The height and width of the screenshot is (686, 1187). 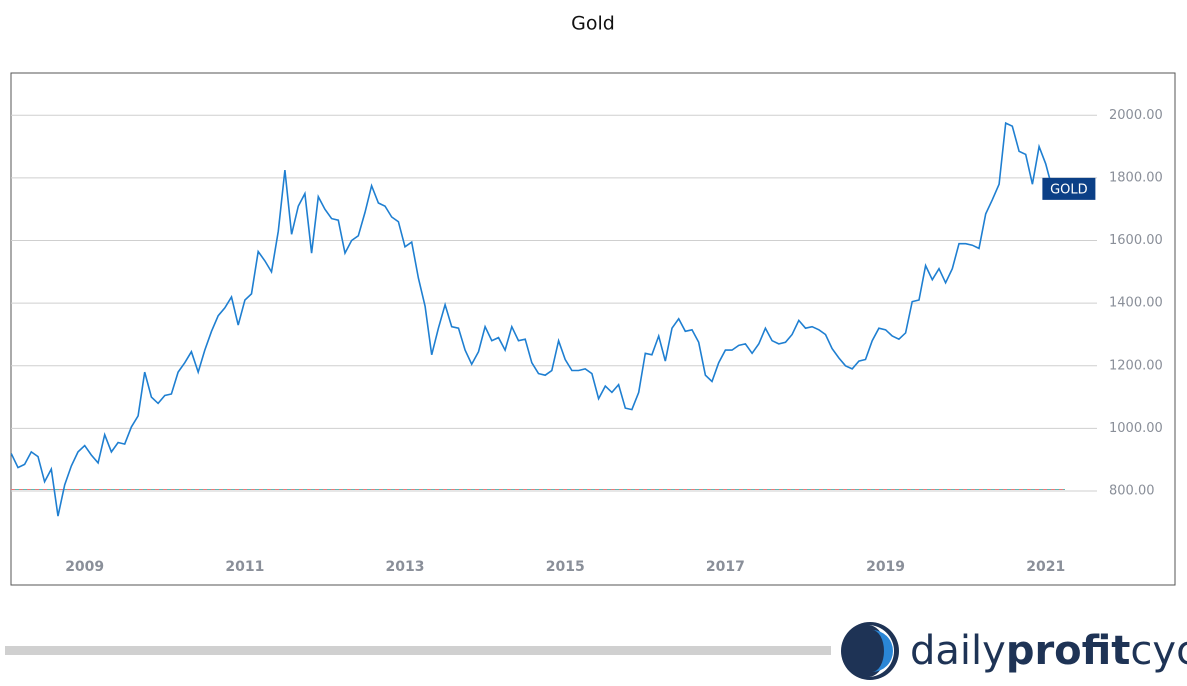 What do you see at coordinates (1068, 651) in the screenshot?
I see `logo-part: profit` at bounding box center [1068, 651].